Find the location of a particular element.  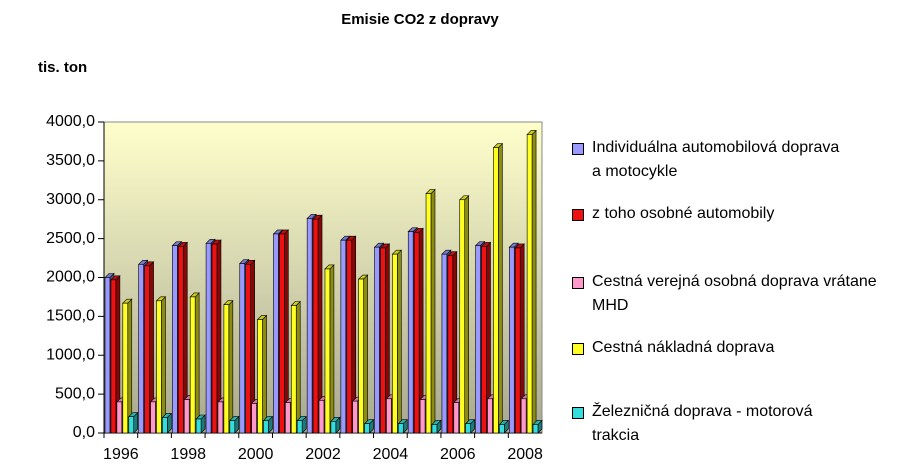

legend-label: Železničná doprava - motorová trakcia is located at coordinates (702, 423).